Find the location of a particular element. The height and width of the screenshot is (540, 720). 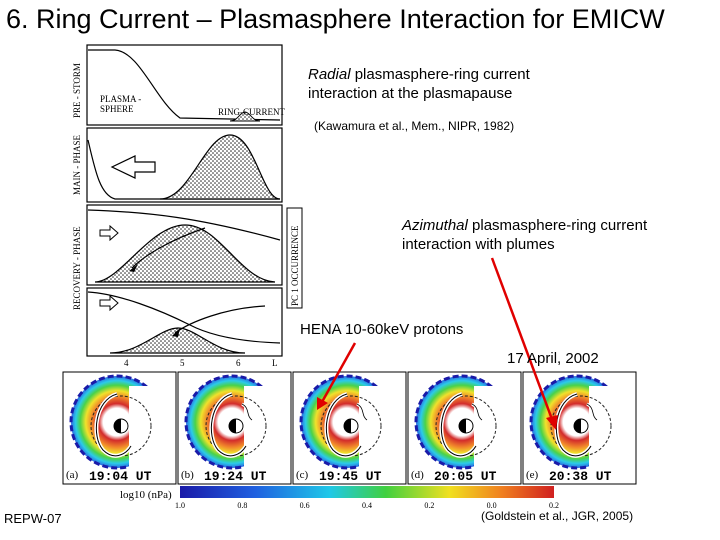

hena-label: HENA 10-60keV protons is located at coordinates (382, 329).